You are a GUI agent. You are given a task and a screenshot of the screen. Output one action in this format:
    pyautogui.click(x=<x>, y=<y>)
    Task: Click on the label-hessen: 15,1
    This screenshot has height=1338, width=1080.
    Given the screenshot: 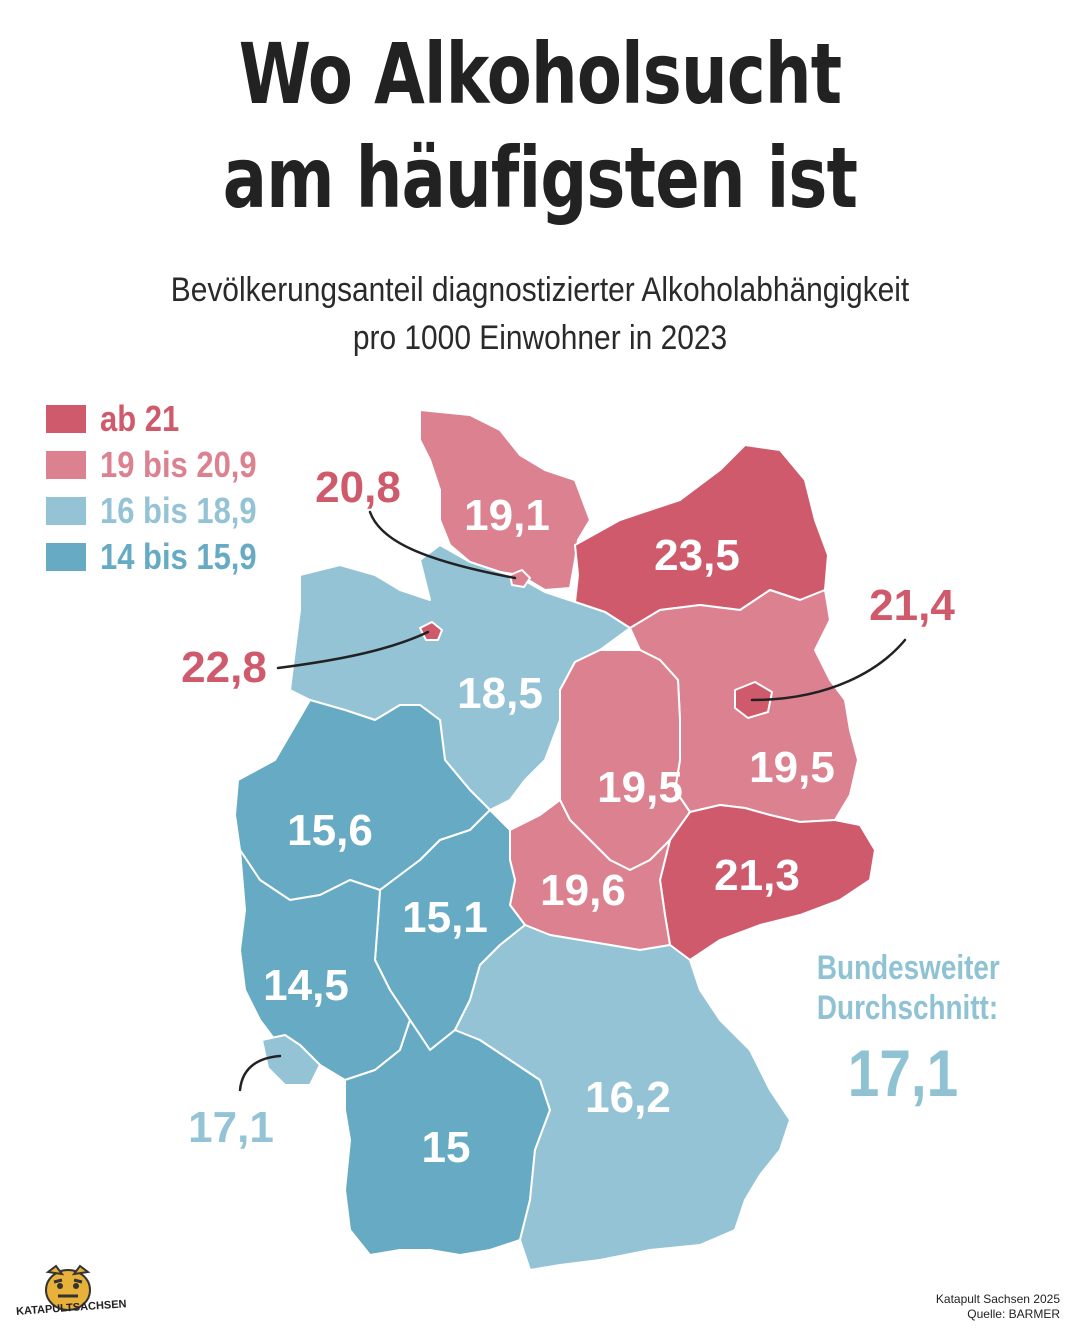 What is the action you would take?
    pyautogui.click(x=445, y=917)
    